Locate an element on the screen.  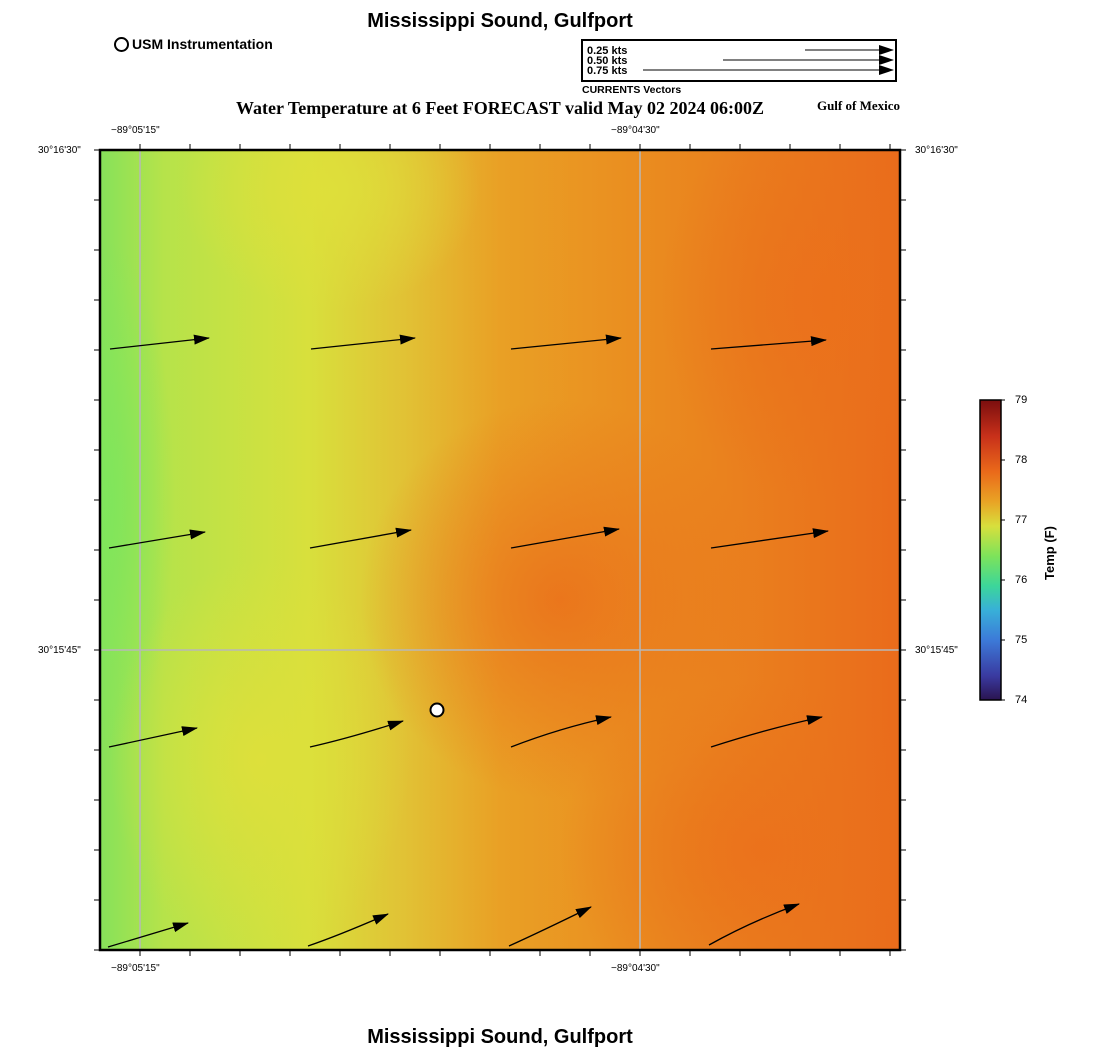
vector-legend-arrows is located at coordinates (768, 60).